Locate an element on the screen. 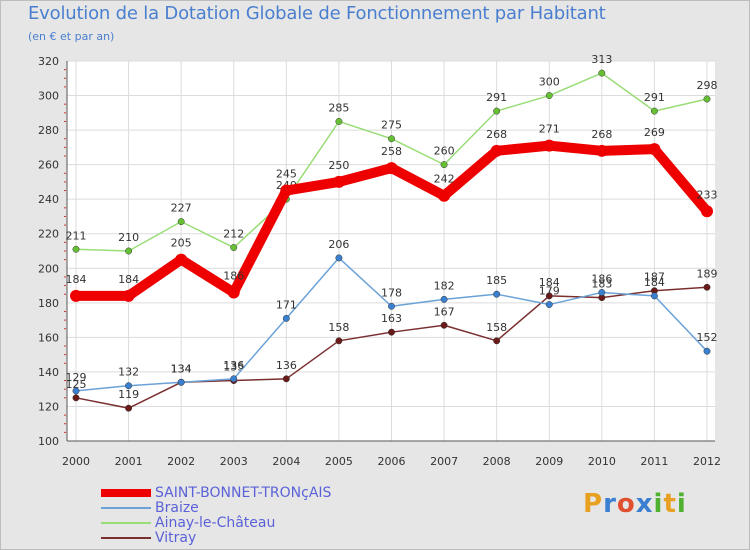 This screenshot has width=750, height=550. data-label-saint-bonnet-tron-ais: 268 is located at coordinates (496, 134).